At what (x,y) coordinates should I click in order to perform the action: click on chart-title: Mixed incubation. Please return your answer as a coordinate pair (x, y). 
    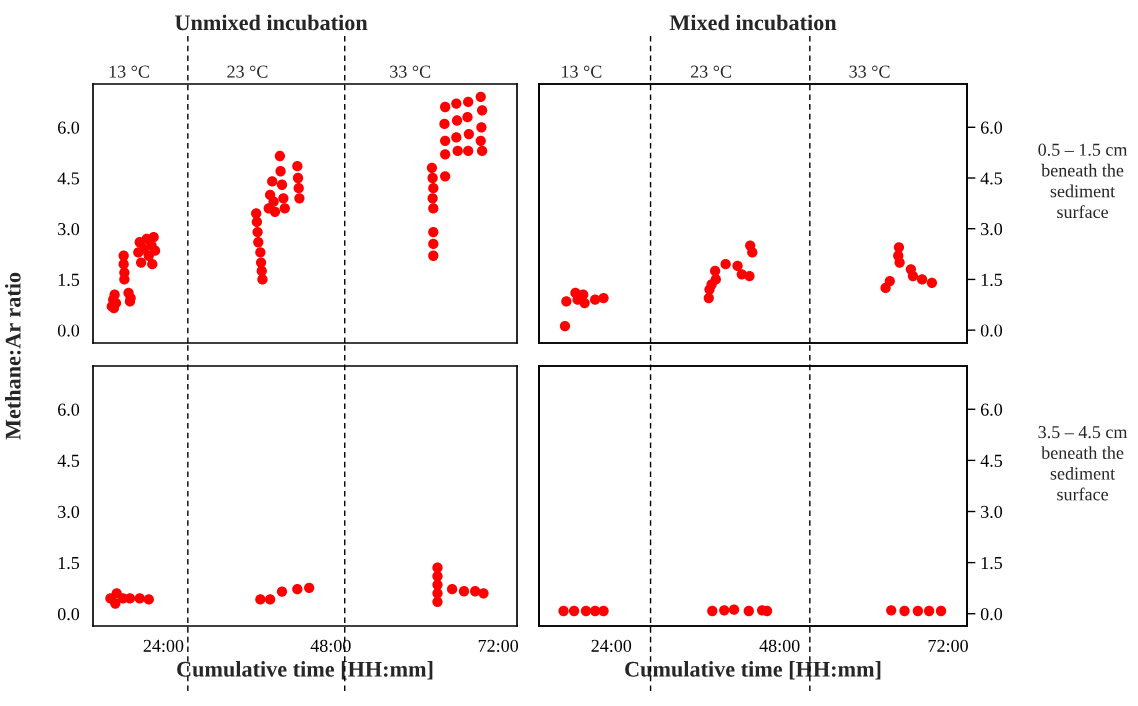
    Looking at the image, I should click on (753, 22).